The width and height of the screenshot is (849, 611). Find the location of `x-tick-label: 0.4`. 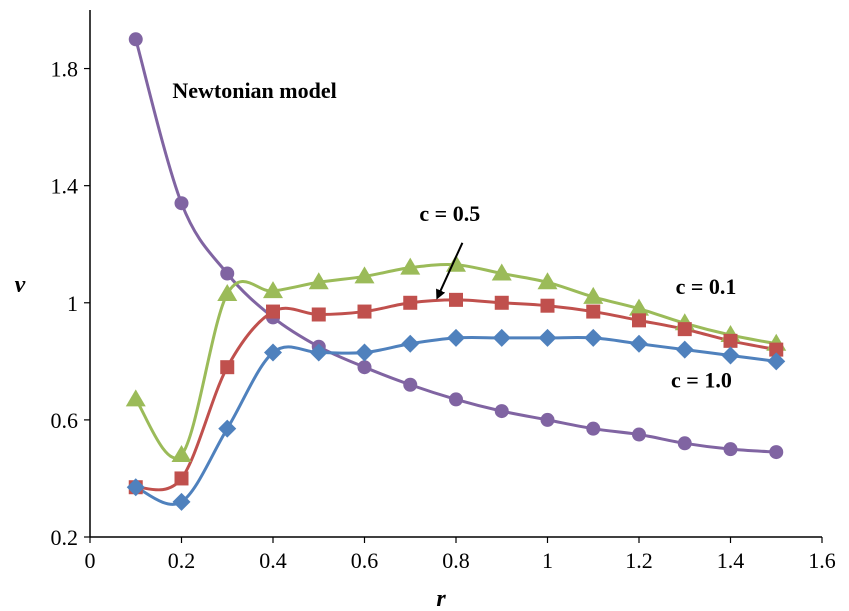

x-tick-label: 0.4 is located at coordinates (273, 560).